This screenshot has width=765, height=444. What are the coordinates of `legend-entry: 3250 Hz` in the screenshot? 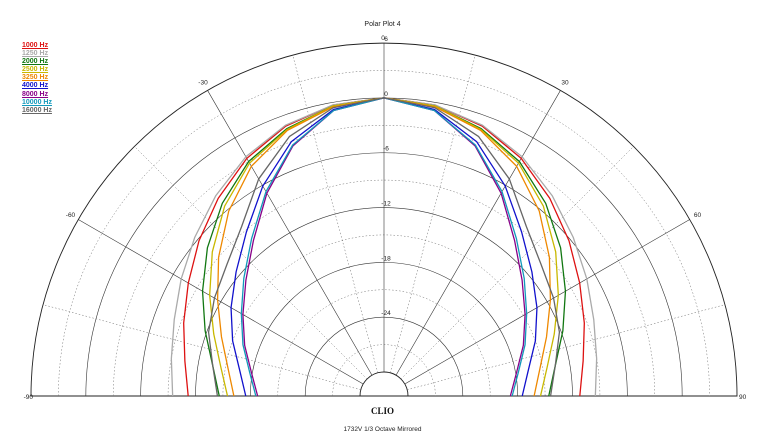 It's located at (35, 78).